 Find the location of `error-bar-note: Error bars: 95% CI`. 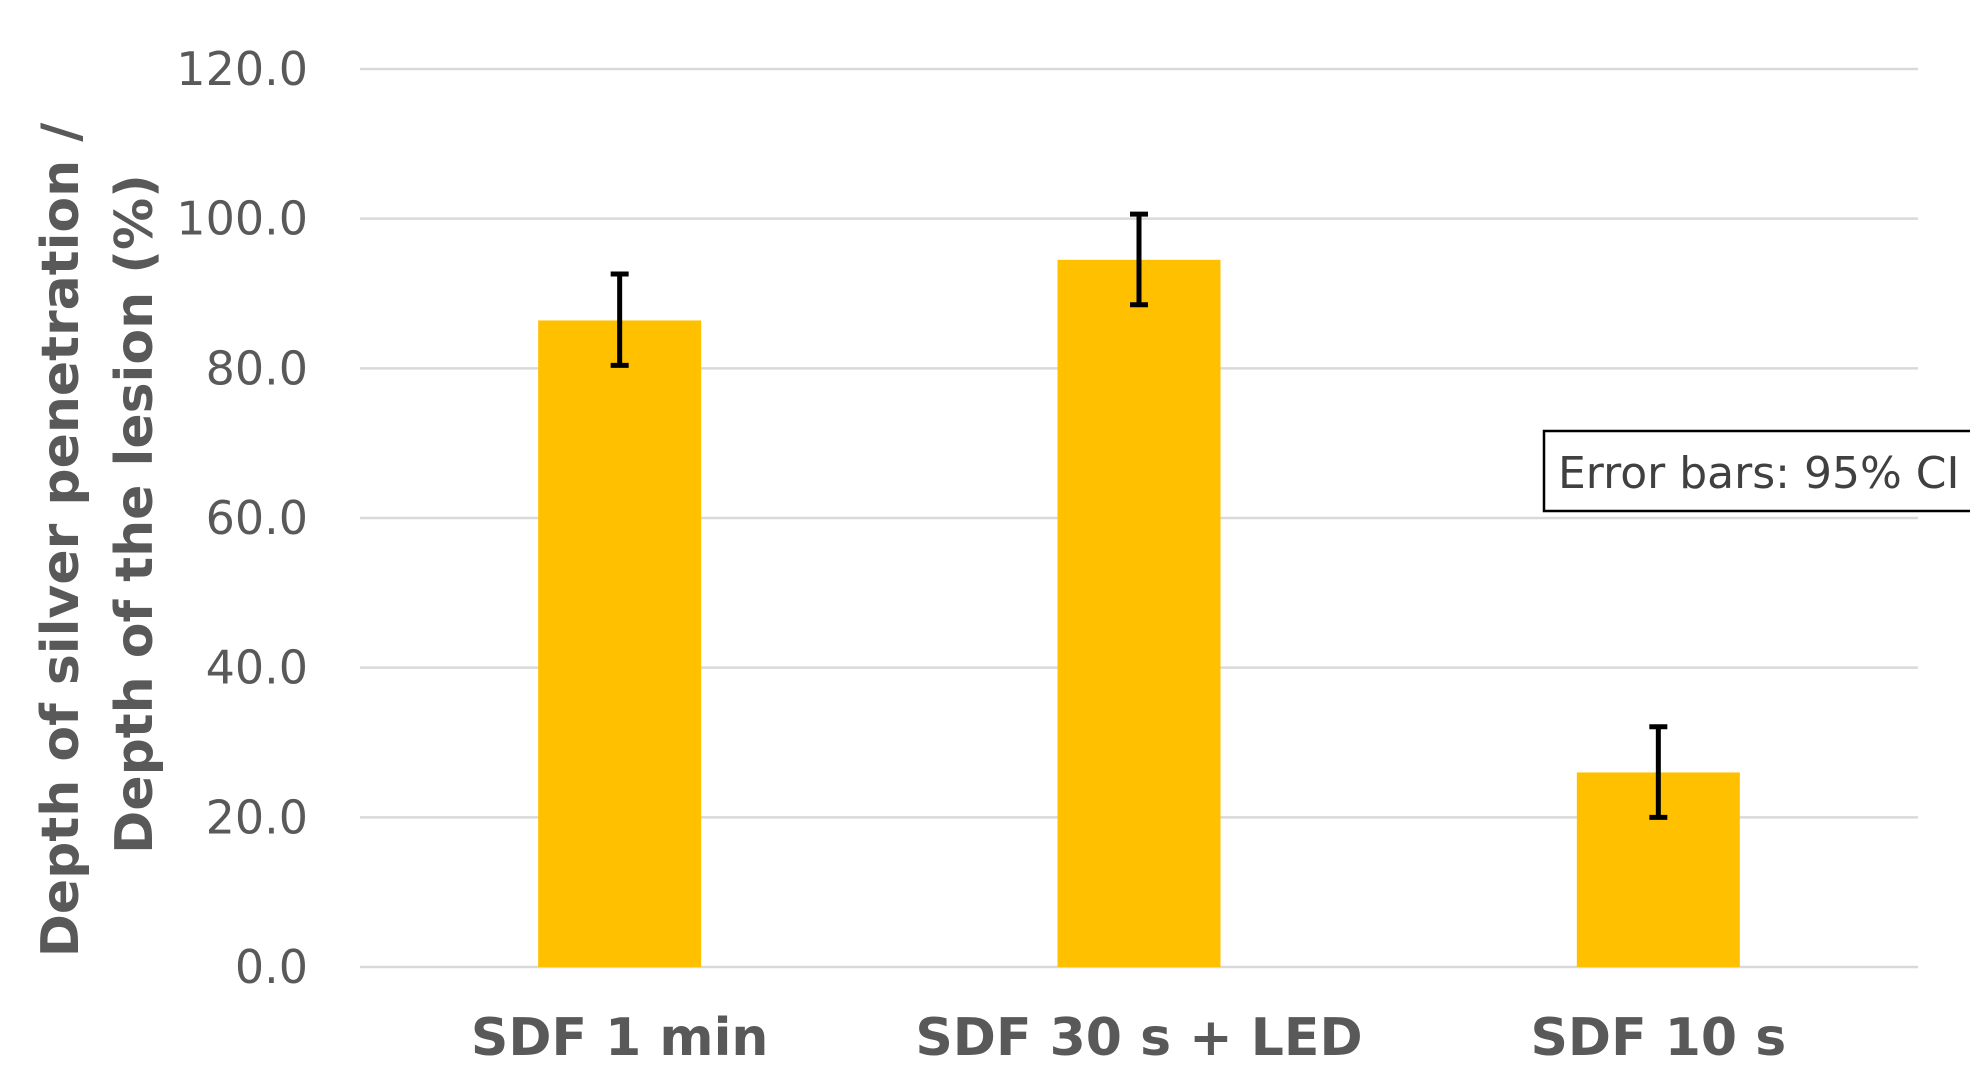

error-bar-note: Error bars: 95% CI is located at coordinates (1756, 471).